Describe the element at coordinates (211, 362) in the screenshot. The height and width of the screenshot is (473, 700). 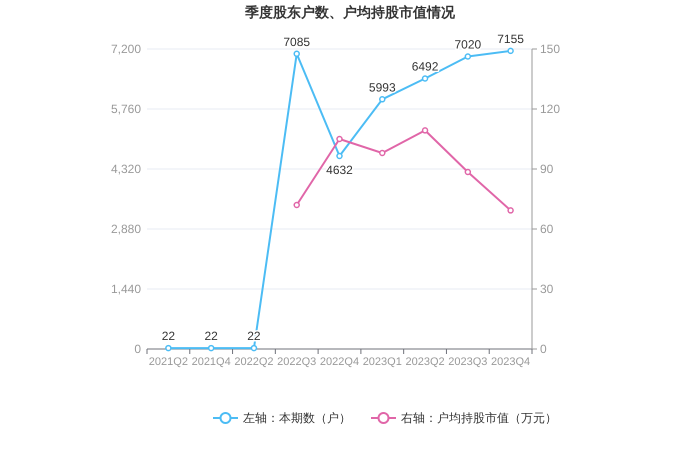
I see `x-tick-label: 2021Q4` at that location.